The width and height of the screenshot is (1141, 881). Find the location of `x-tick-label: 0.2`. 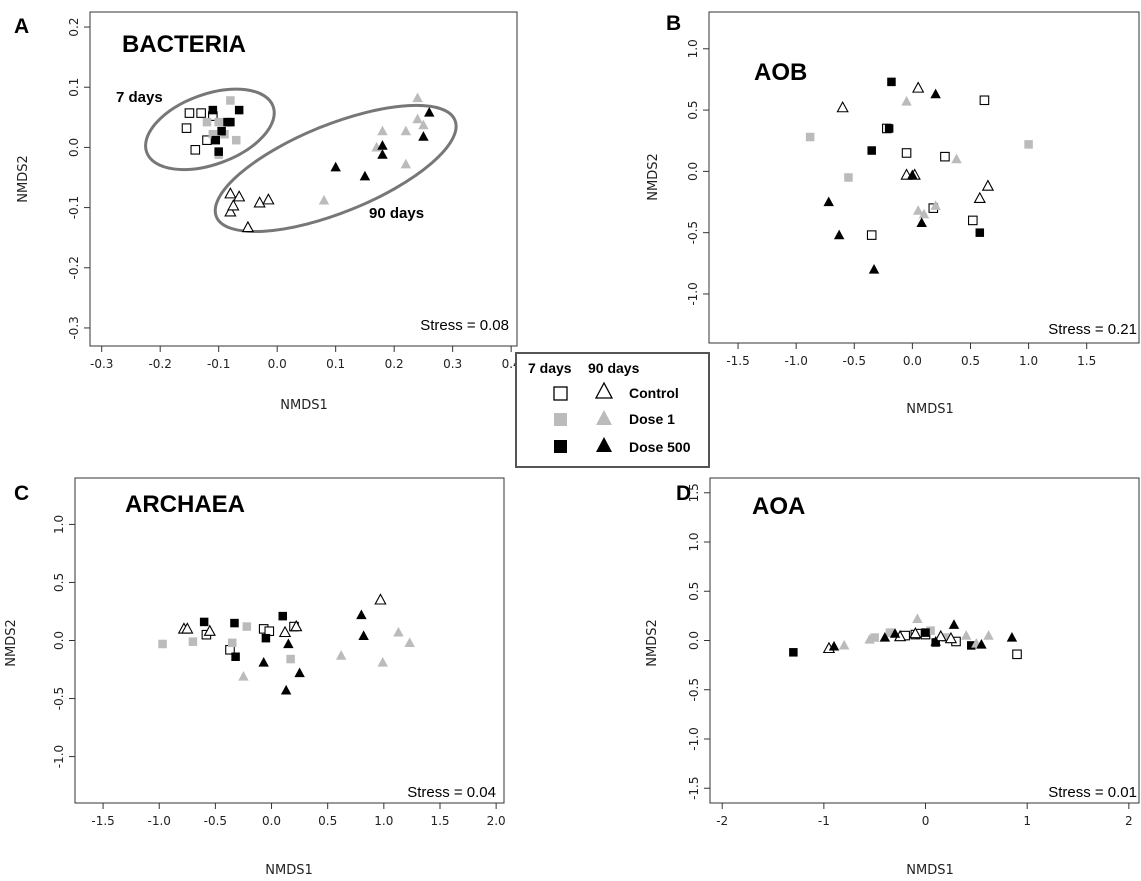

x-tick-label: 0.2 is located at coordinates (394, 364).